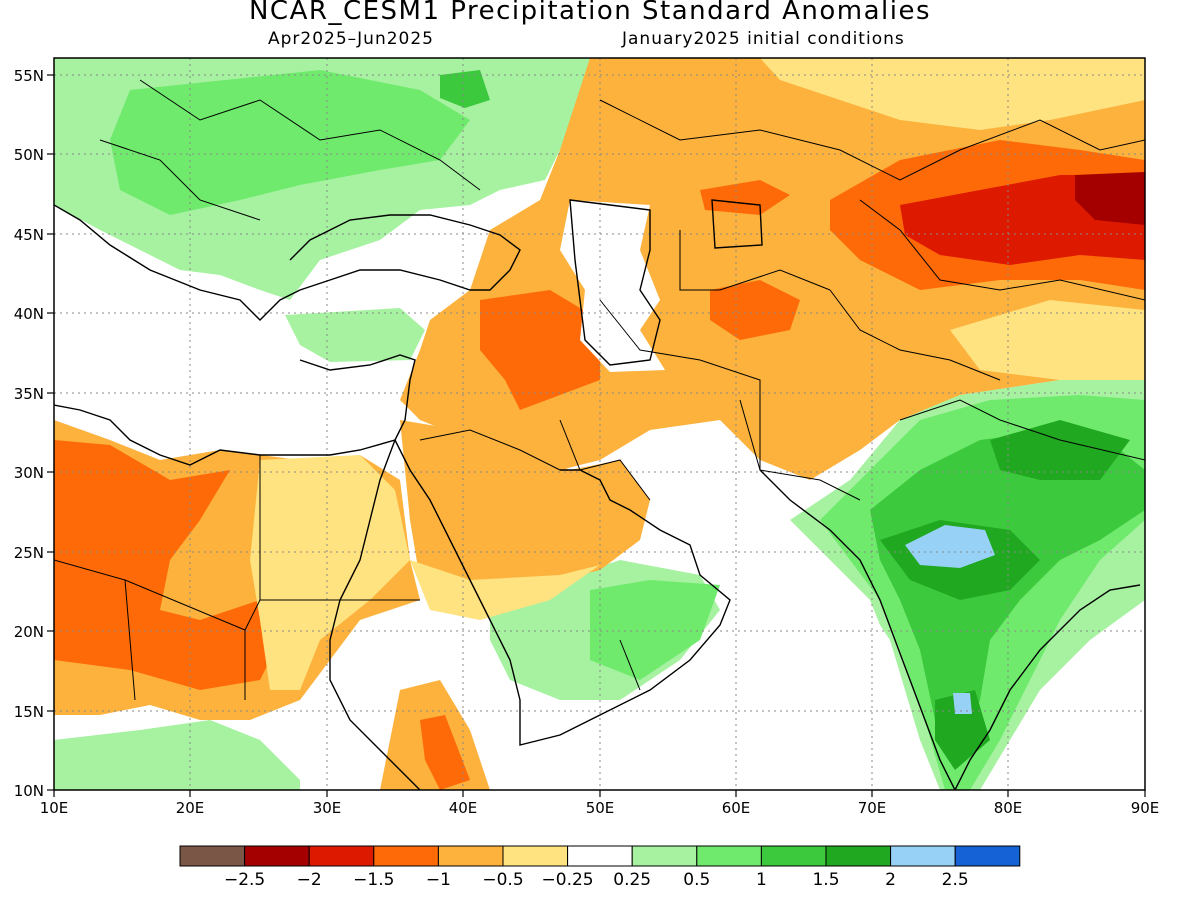 This screenshot has height=900, width=1200. Describe the element at coordinates (244, 880) in the screenshot. I see `colorbar-label: −2.5` at that location.